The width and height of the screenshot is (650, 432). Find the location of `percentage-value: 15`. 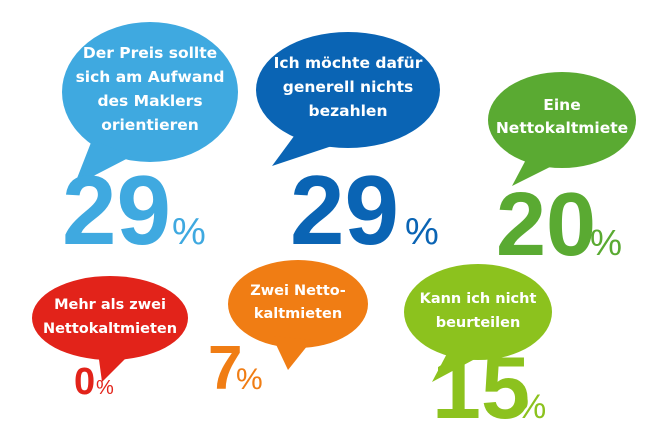

percentage-value: 15 is located at coordinates (481, 385).